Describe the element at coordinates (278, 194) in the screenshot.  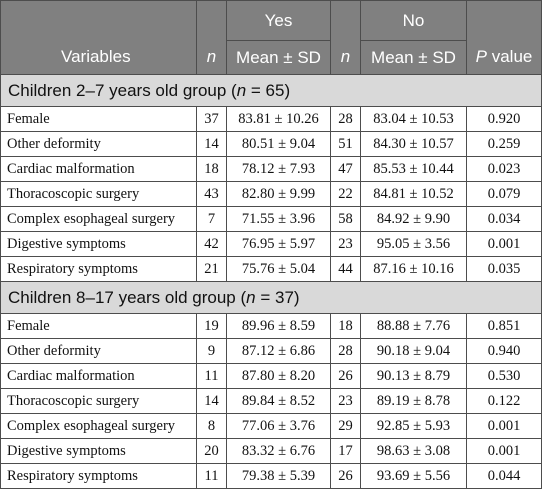
I see `yes-mean-sd-cell: 82.80 ± 9.99` at that location.